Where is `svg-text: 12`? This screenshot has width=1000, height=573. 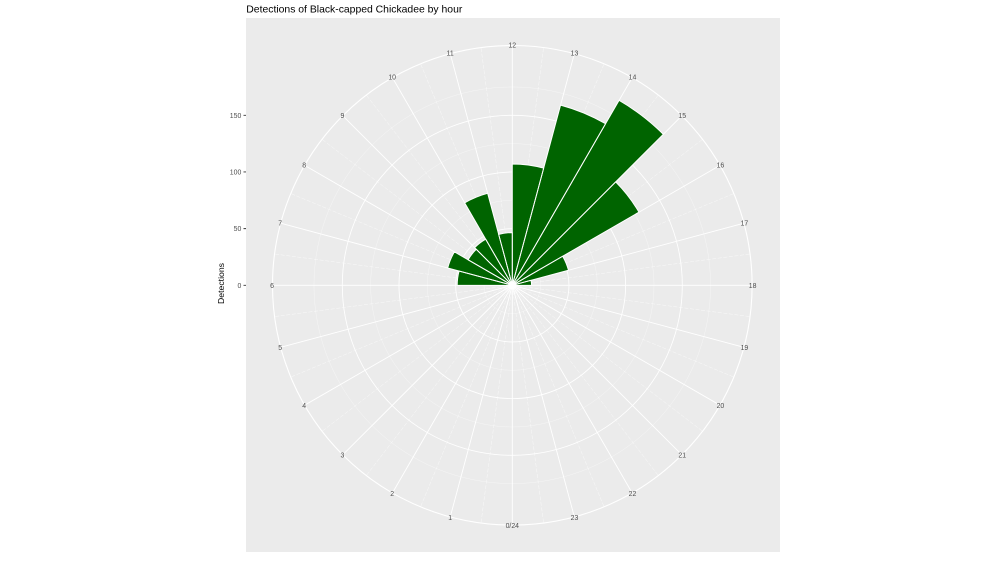 svg-text: 12 is located at coordinates (512, 46).